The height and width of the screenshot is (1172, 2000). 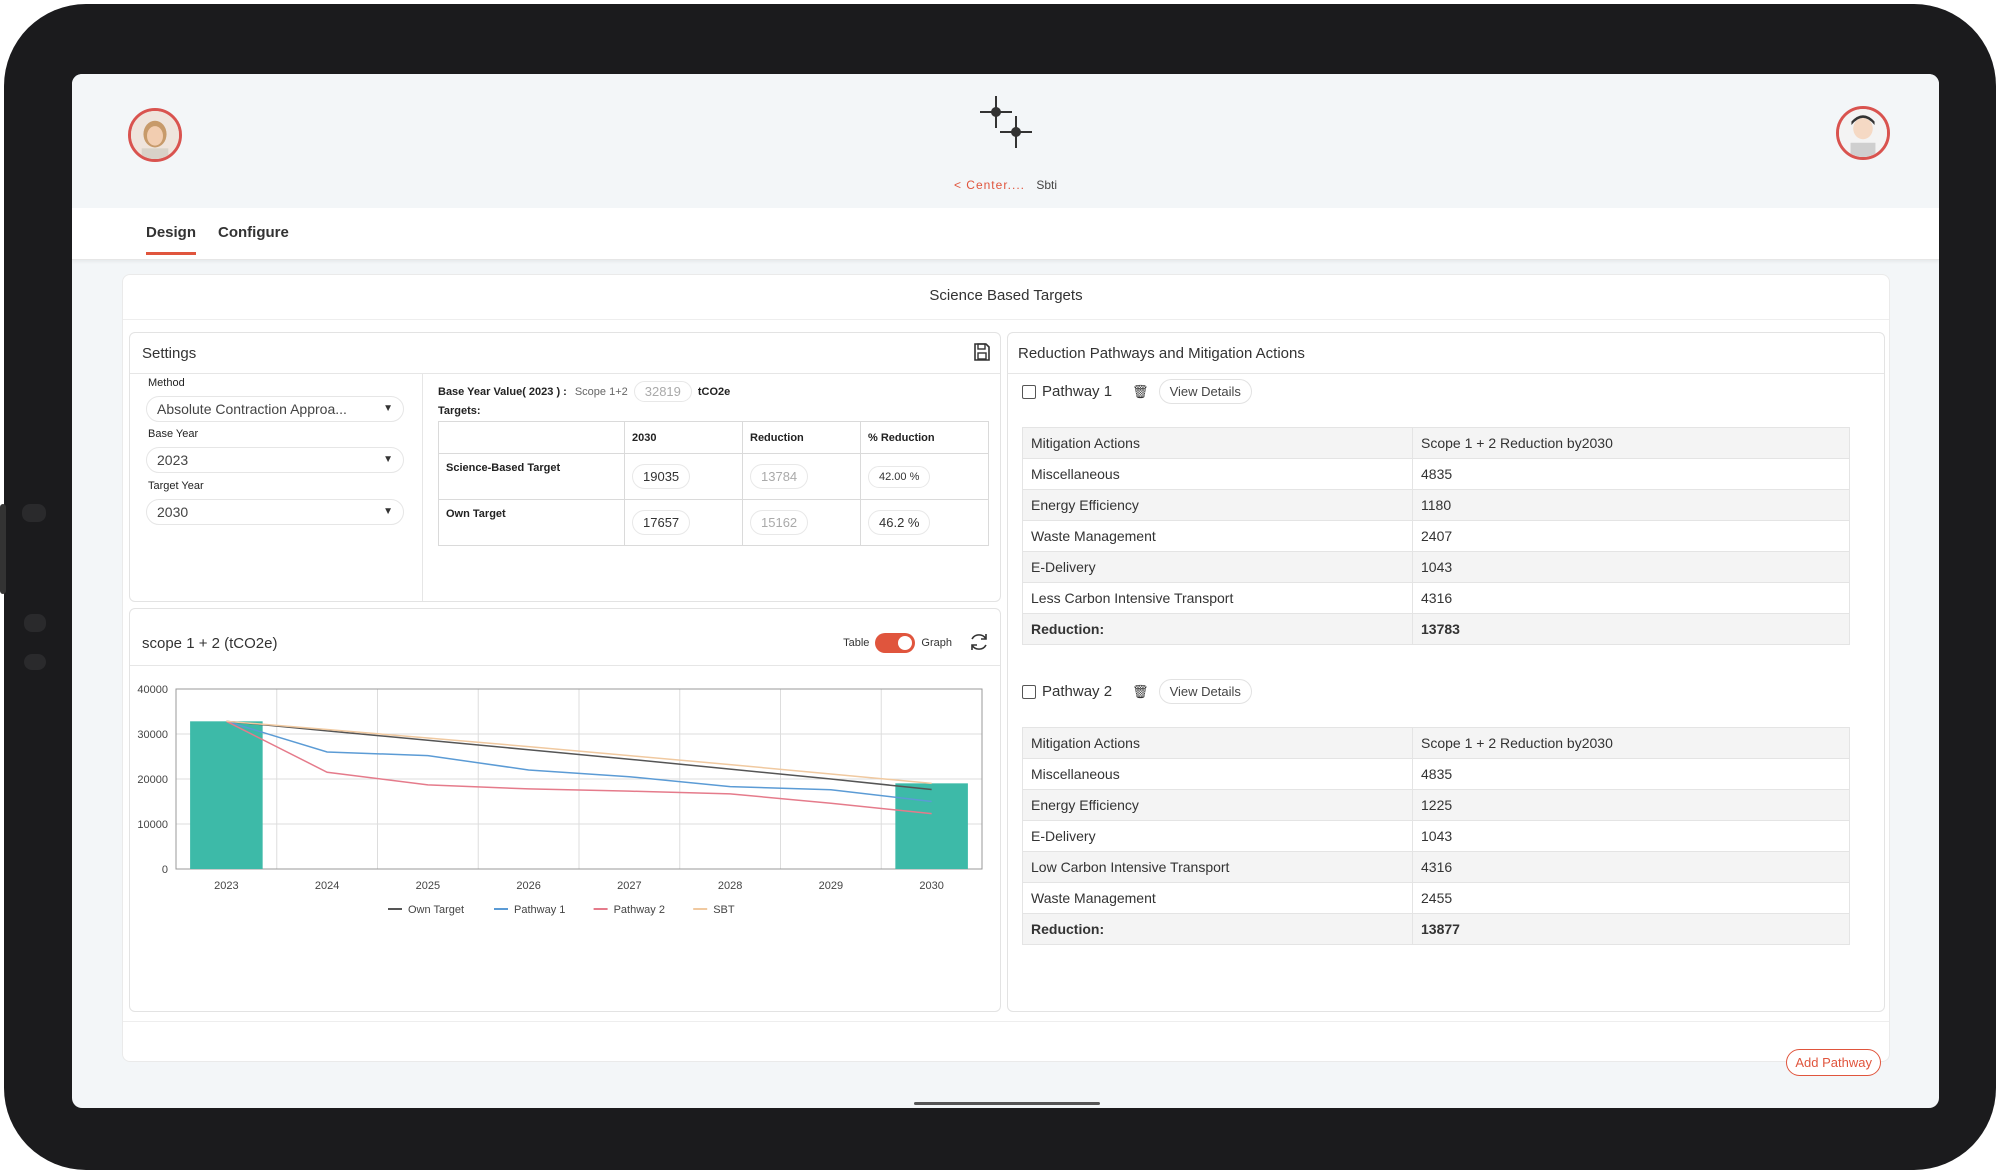 What do you see at coordinates (1047, 185) in the screenshot?
I see `breadcrumb-current: Sbti` at bounding box center [1047, 185].